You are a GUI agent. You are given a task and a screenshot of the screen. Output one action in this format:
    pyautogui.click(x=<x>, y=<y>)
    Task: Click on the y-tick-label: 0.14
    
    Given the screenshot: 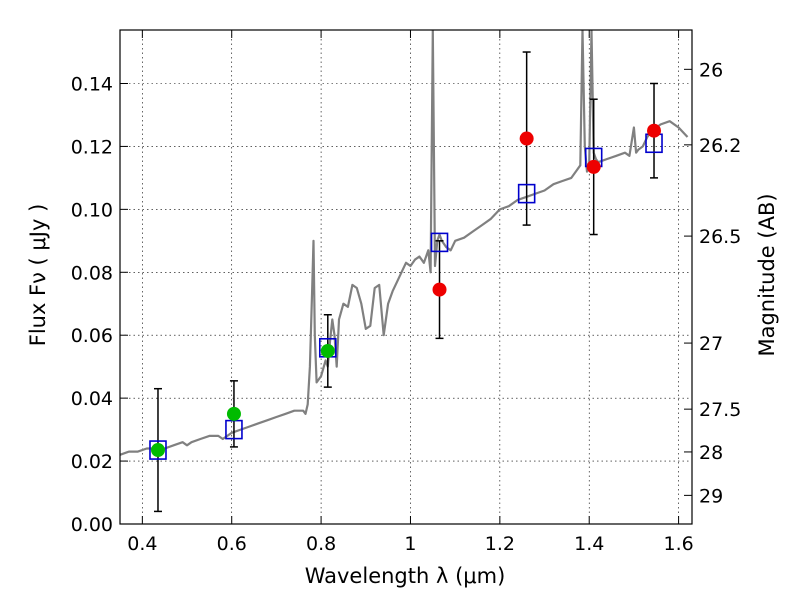 What is the action you would take?
    pyautogui.click(x=92, y=84)
    